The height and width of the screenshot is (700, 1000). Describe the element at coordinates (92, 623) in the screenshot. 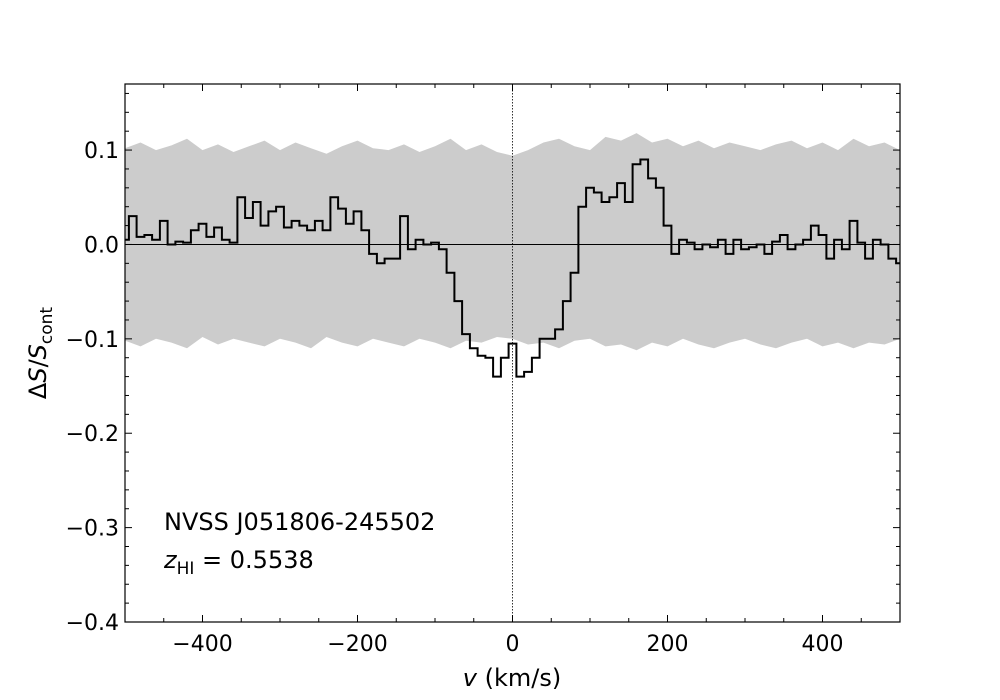

I see `y-tick-label: −0.4` at that location.